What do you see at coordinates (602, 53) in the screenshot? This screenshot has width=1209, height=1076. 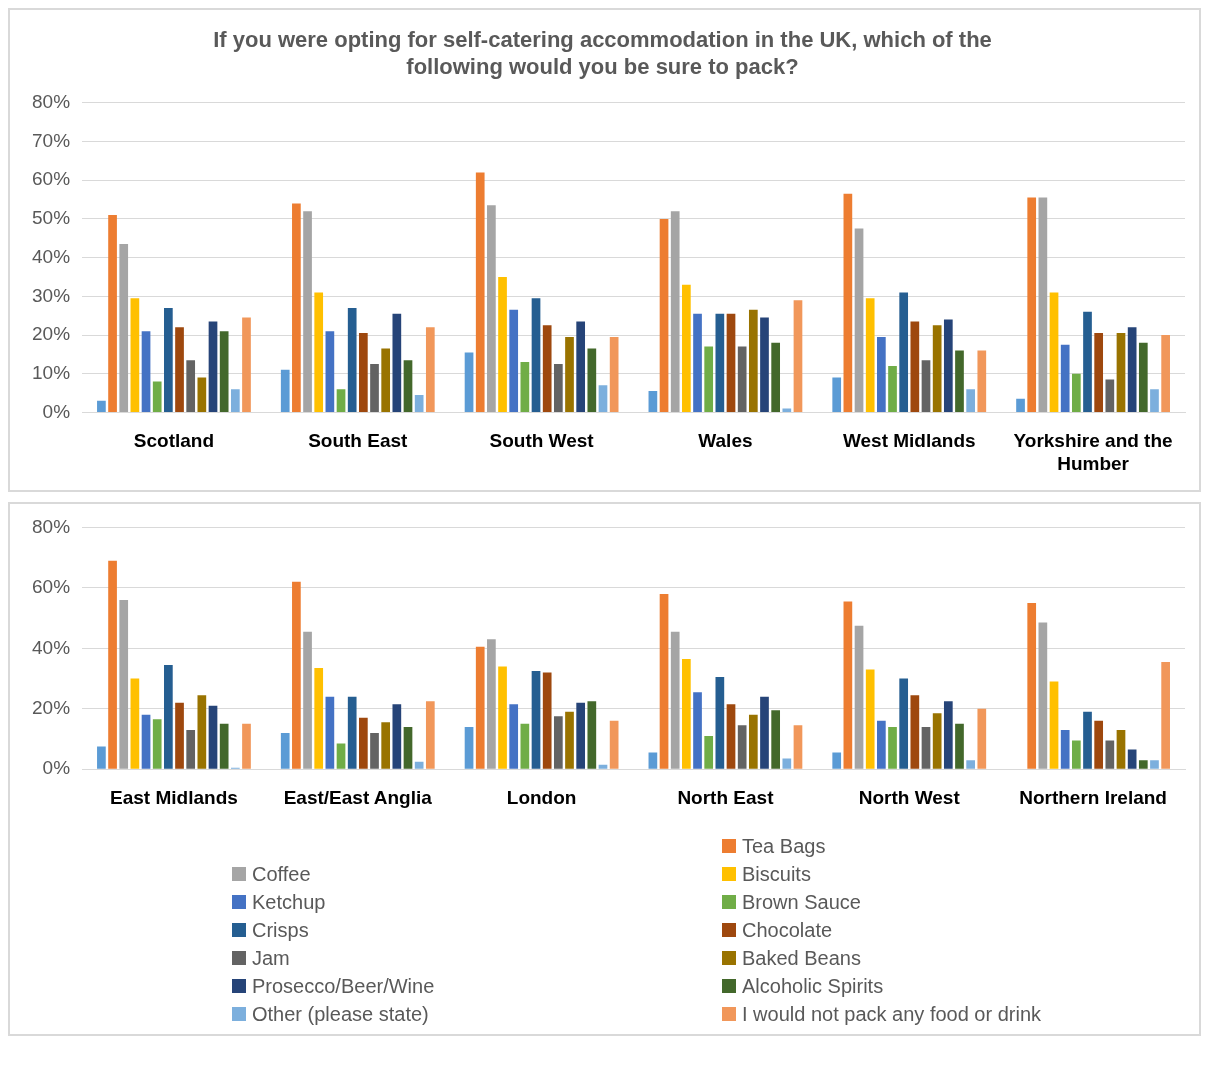 I see `chart-title: If you were opting for self-catering accommodation in the UK, which of the following would you be sure to pack?` at bounding box center [602, 53].